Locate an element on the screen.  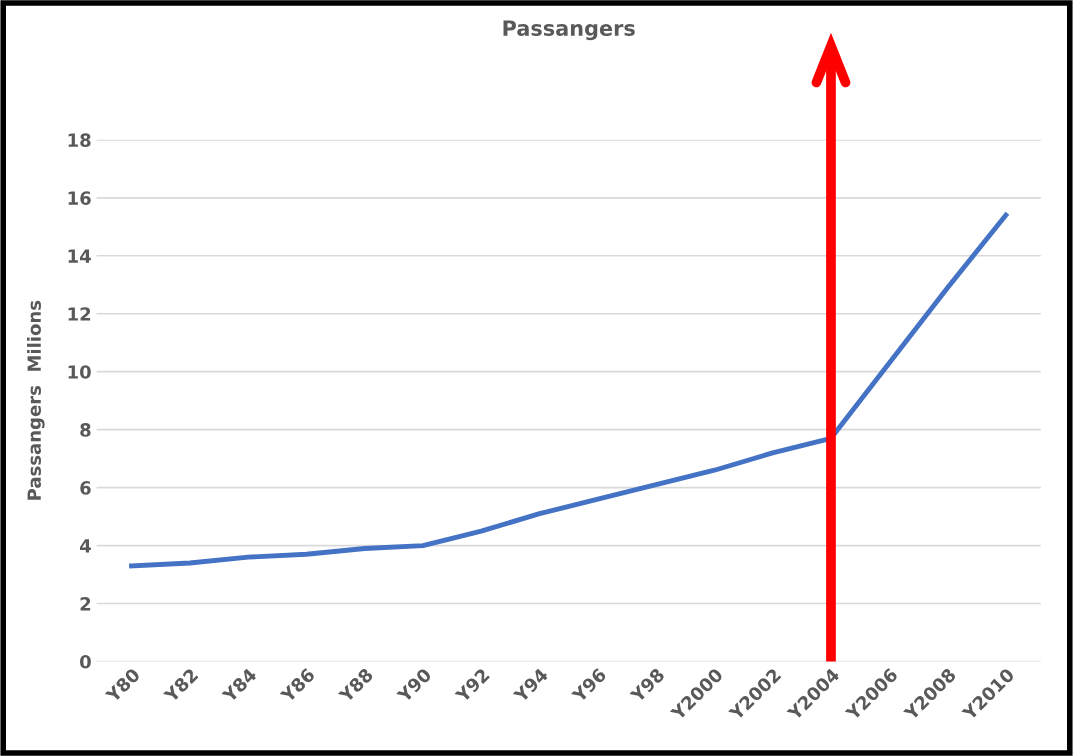
y-tick-label: 18 is located at coordinates (79, 140).